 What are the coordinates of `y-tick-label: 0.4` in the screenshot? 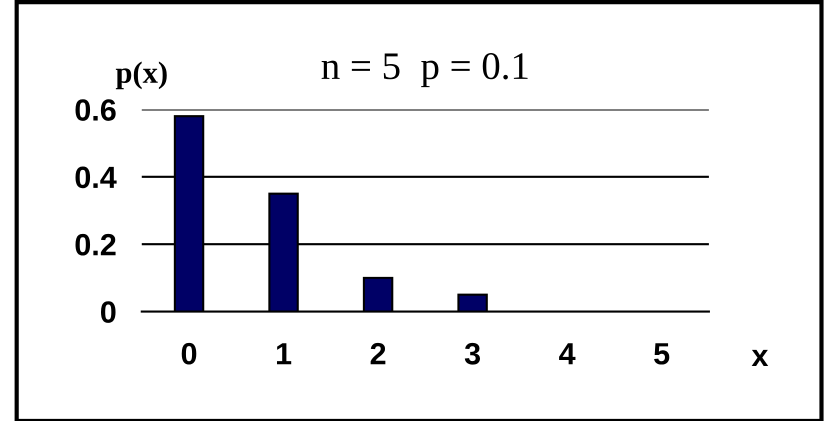 It's located at (96, 177).